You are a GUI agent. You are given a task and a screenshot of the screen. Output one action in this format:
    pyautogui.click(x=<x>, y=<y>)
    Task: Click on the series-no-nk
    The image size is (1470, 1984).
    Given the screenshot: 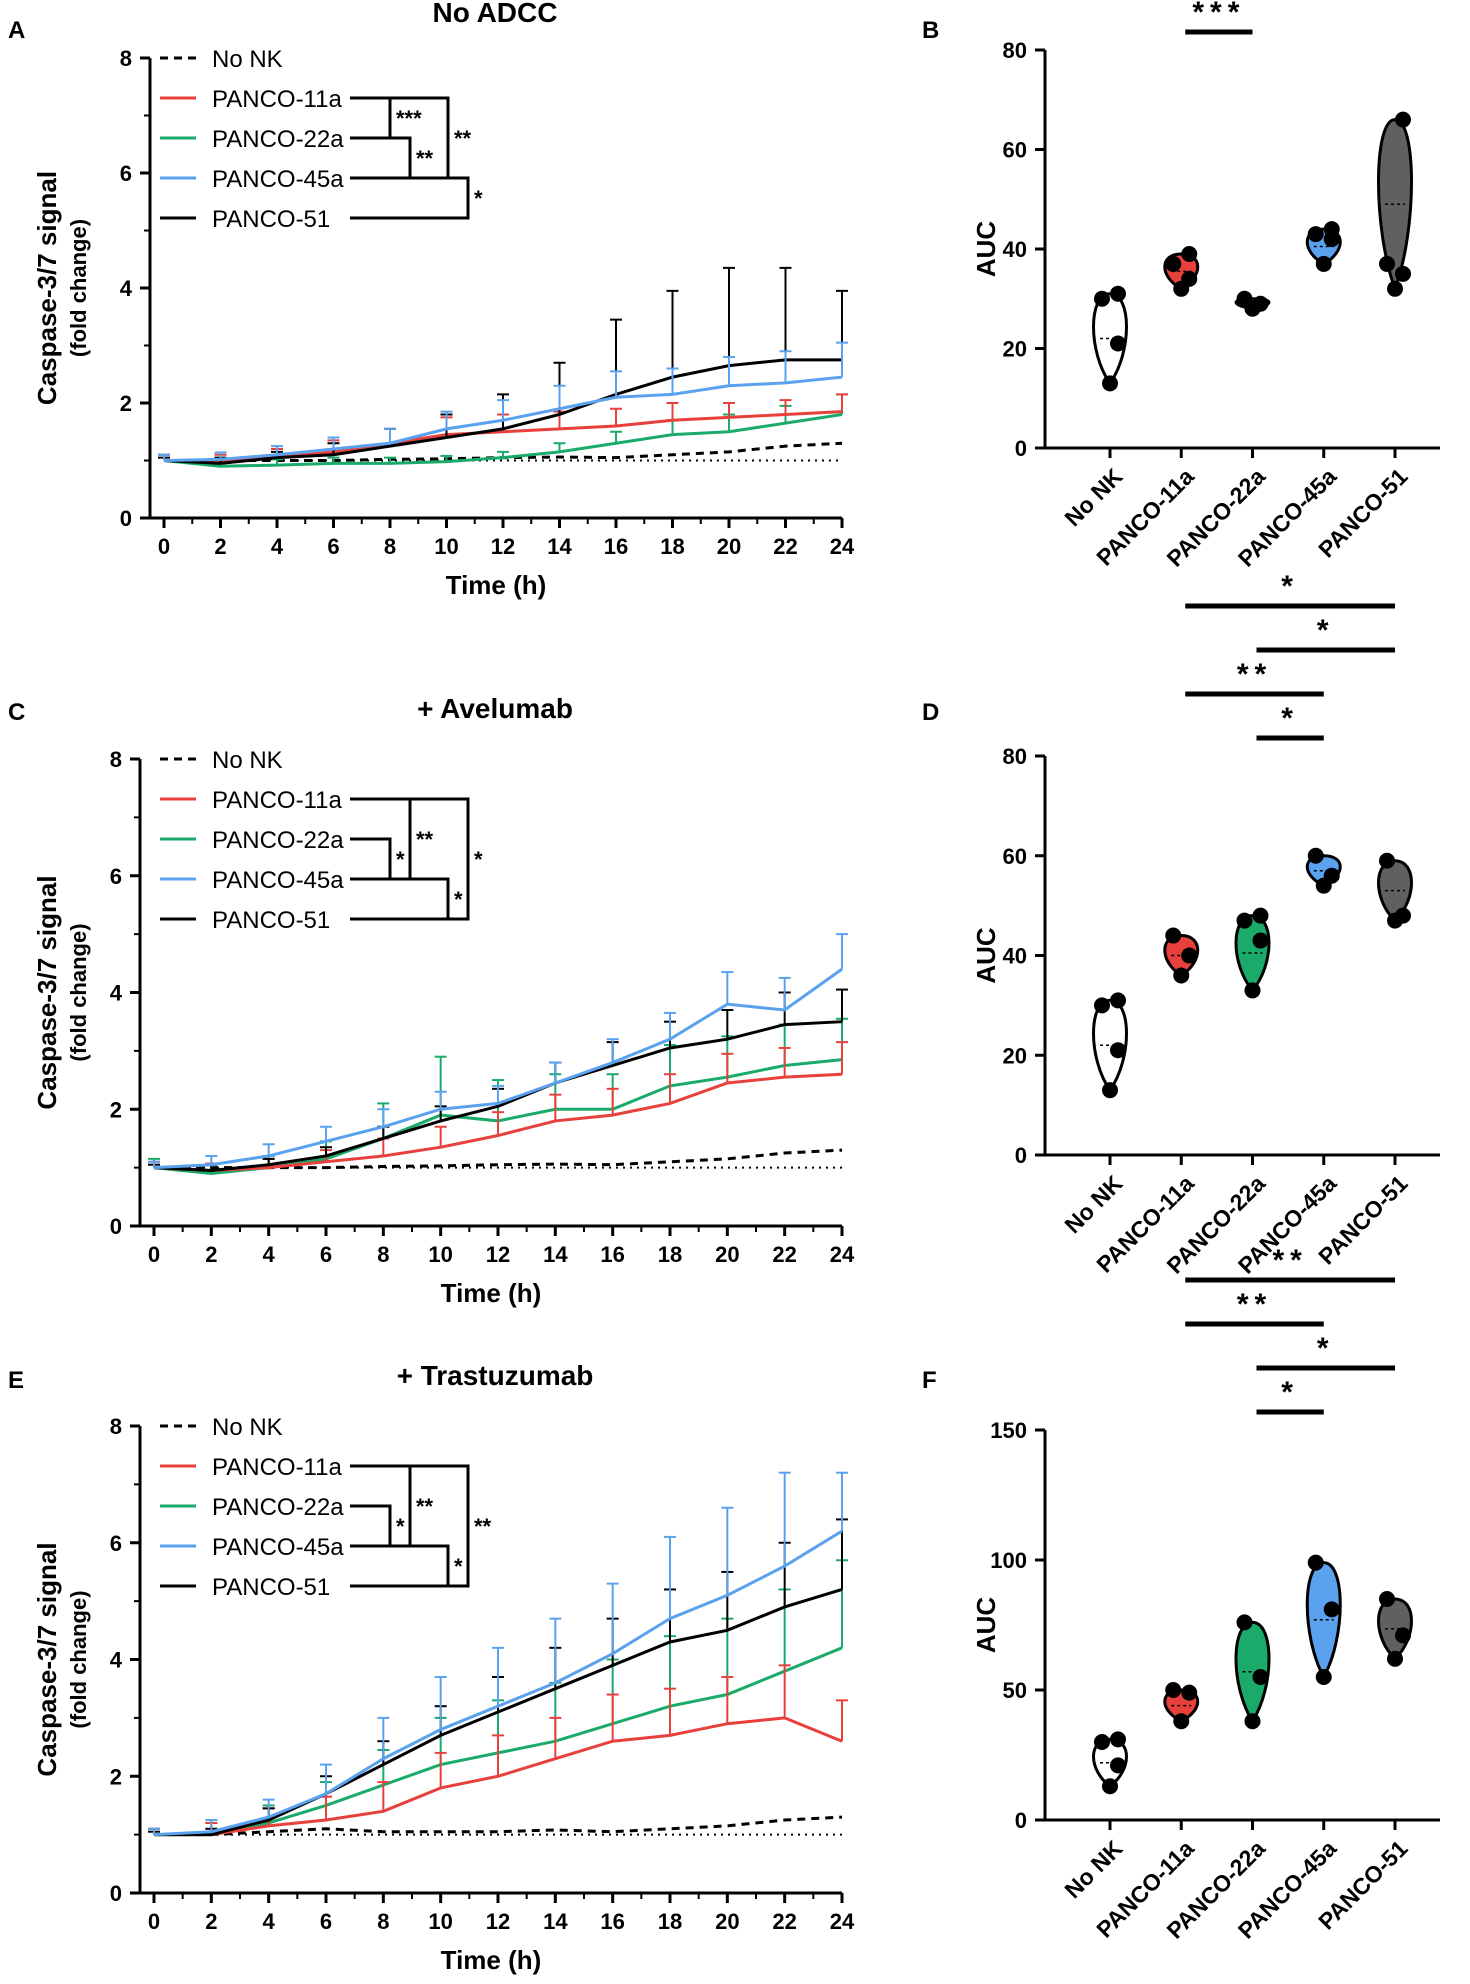 What is the action you would take?
    pyautogui.click(x=498, y=1826)
    